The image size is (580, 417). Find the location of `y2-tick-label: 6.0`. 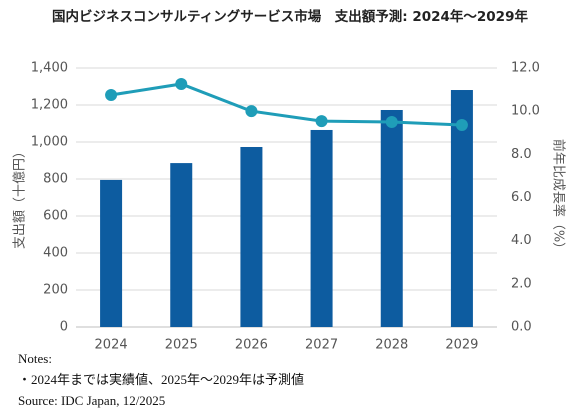

y2-tick-label: 6.0 is located at coordinates (521, 197).